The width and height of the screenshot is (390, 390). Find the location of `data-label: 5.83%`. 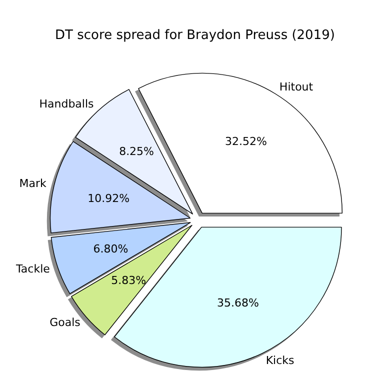

data-label: 5.83% is located at coordinates (128, 280).